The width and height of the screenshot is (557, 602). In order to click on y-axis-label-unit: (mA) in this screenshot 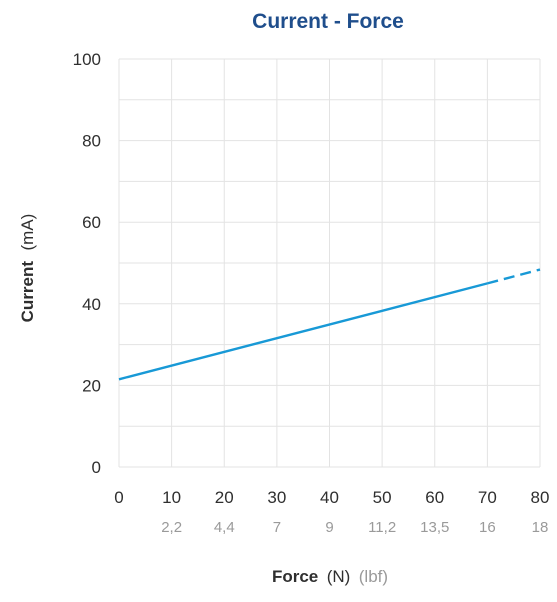, I will do `click(27, 232)`.